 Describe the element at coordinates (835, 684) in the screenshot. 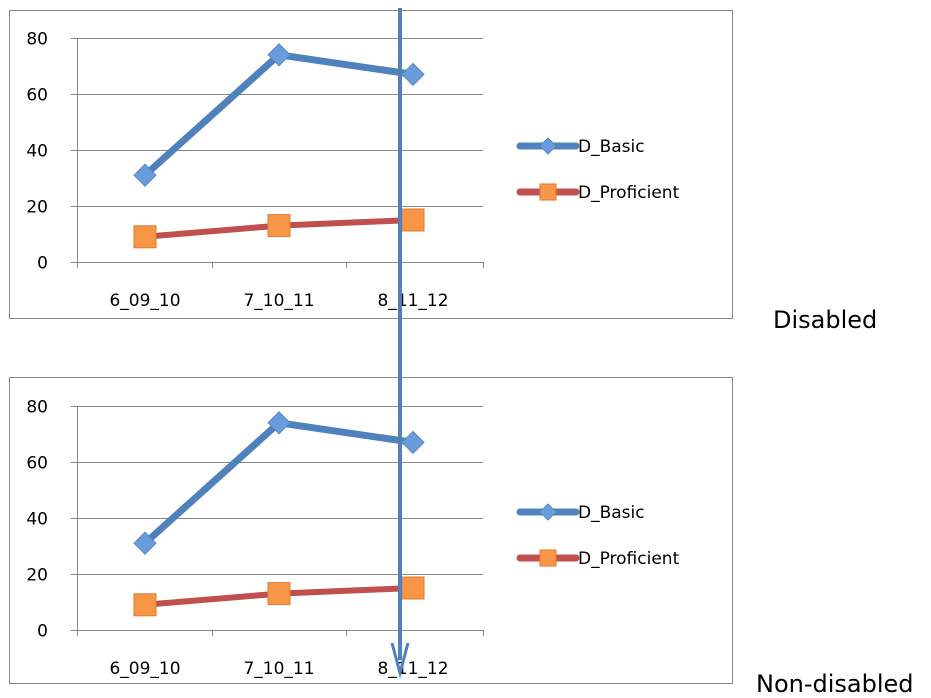

I see `group-label-non-disabled: Non-disabled` at that location.